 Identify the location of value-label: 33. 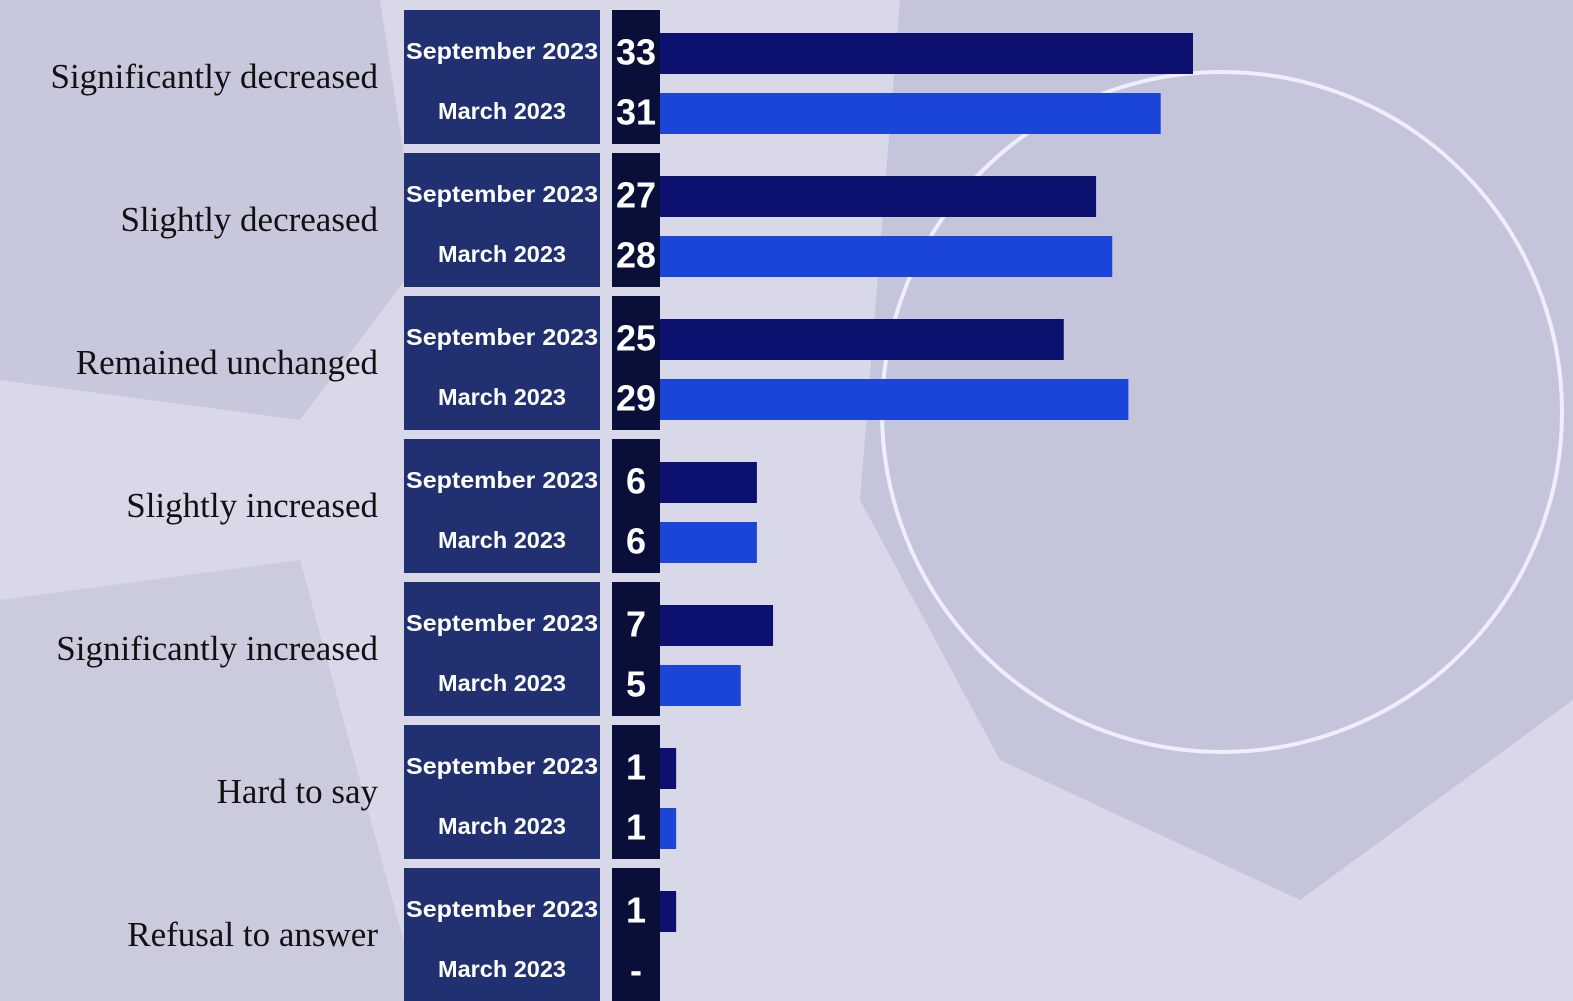
(636, 52).